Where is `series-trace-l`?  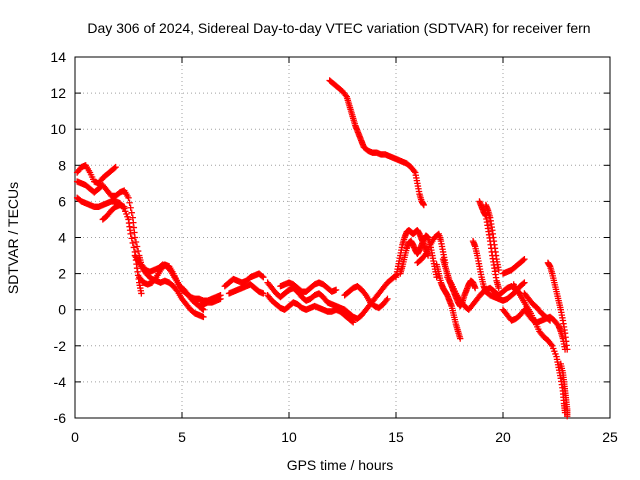 series-trace-l is located at coordinates (310, 309).